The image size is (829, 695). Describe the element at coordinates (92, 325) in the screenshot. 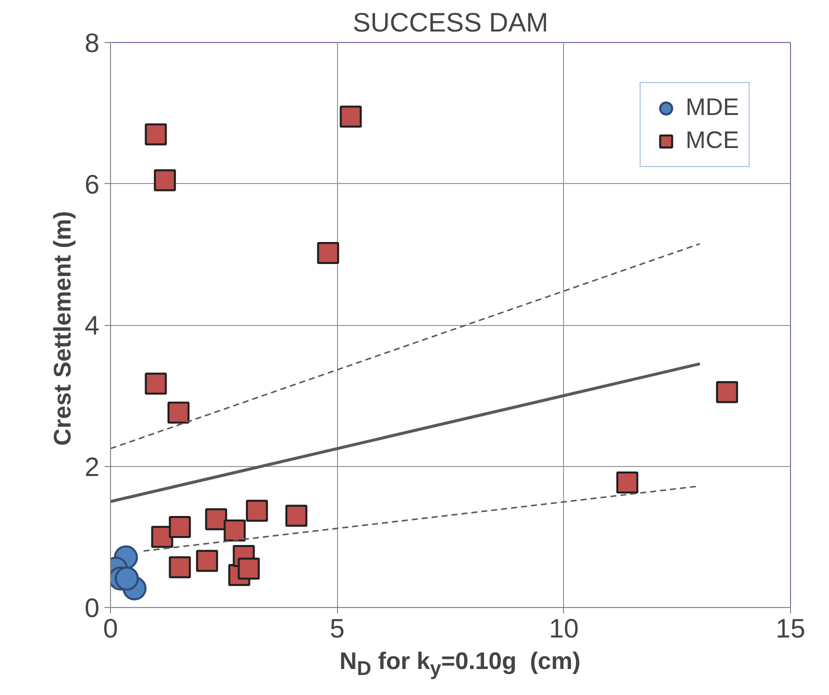

I see `y-tick-label: 4` at that location.